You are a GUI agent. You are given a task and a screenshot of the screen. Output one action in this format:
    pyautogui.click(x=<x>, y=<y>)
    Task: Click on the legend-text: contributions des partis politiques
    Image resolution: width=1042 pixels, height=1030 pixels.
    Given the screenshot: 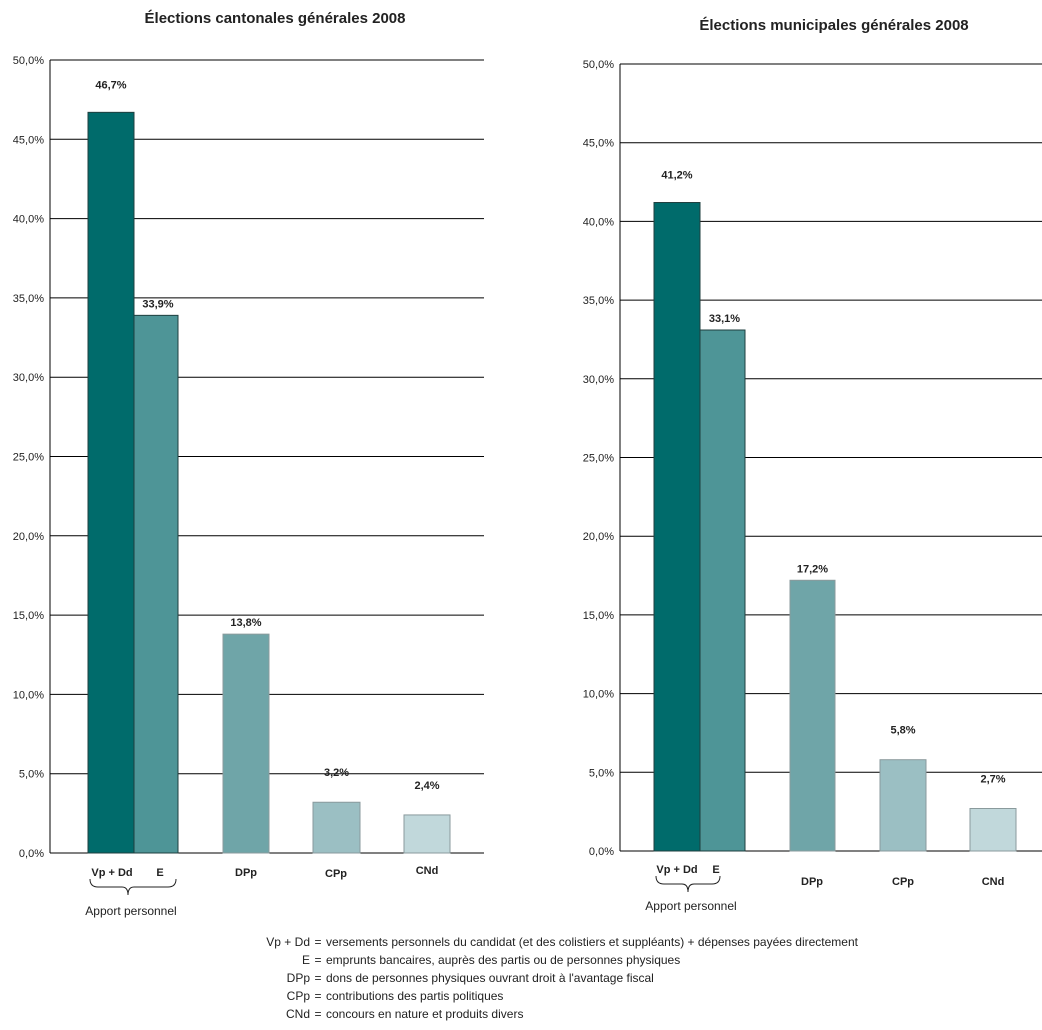 What is the action you would take?
    pyautogui.click(x=414, y=996)
    